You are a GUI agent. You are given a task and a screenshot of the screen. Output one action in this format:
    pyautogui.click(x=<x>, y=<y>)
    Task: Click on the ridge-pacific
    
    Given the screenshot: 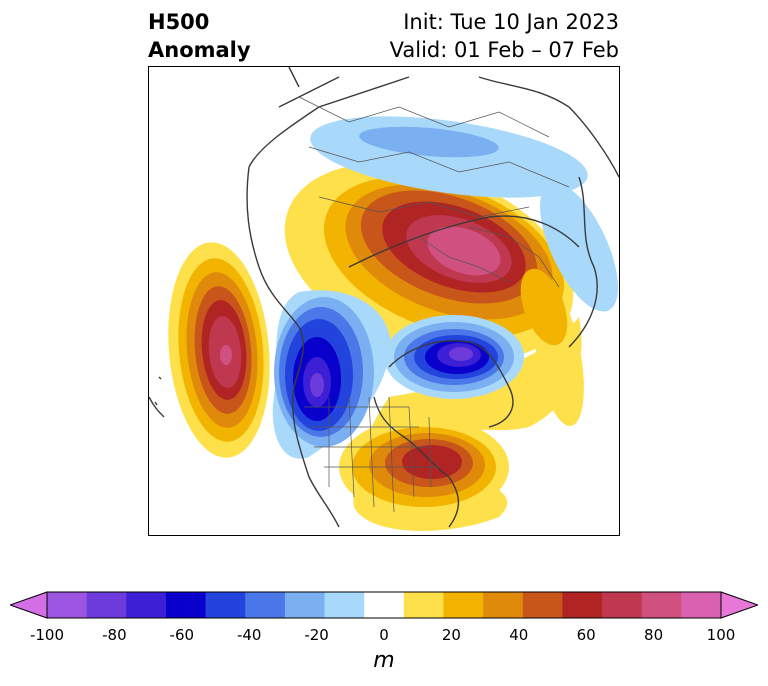 What is the action you would take?
    pyautogui.click(x=219, y=350)
    